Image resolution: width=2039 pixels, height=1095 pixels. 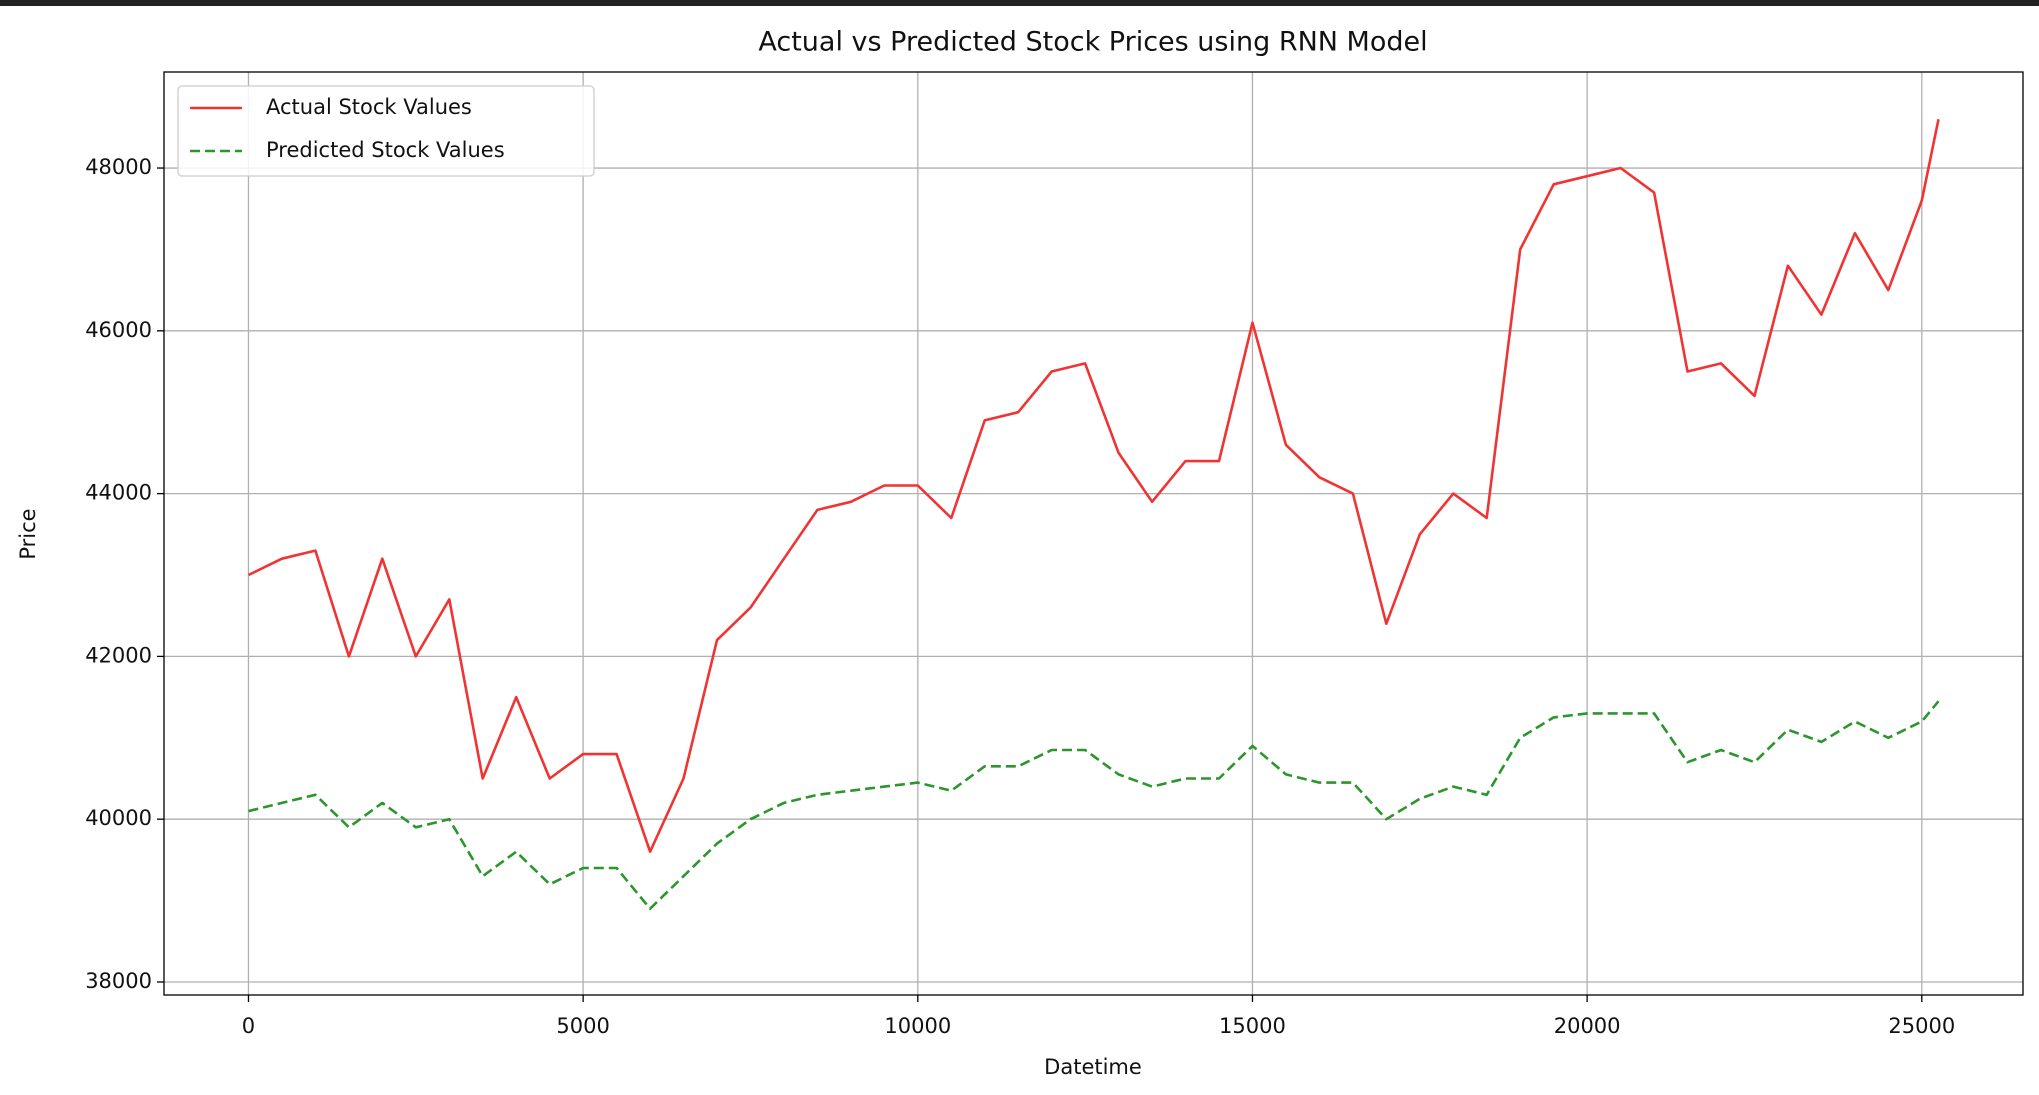 What do you see at coordinates (248, 1026) in the screenshot?
I see `x-tick-label: 0` at bounding box center [248, 1026].